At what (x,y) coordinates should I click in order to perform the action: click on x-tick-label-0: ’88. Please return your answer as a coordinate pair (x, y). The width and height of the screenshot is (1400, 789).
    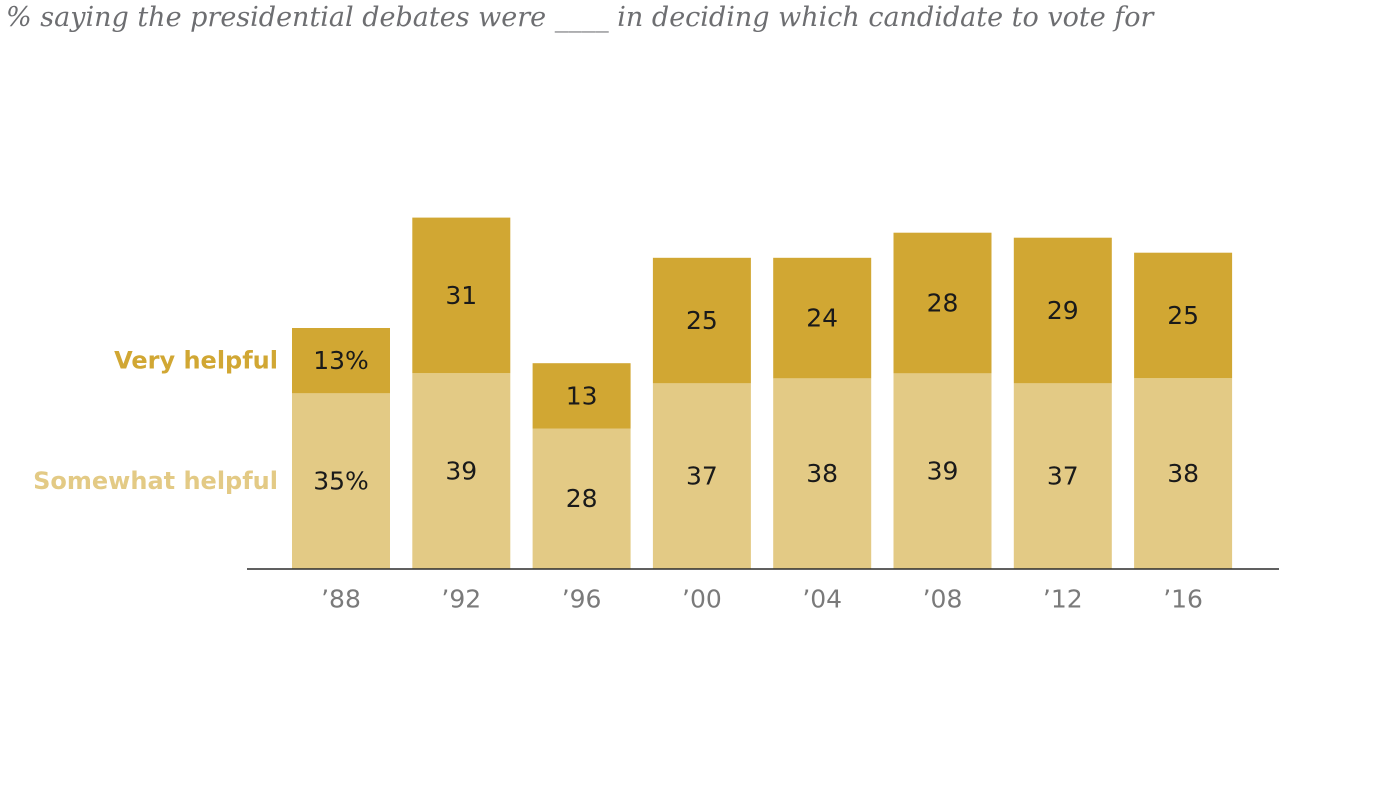
    Looking at the image, I should click on (341, 599).